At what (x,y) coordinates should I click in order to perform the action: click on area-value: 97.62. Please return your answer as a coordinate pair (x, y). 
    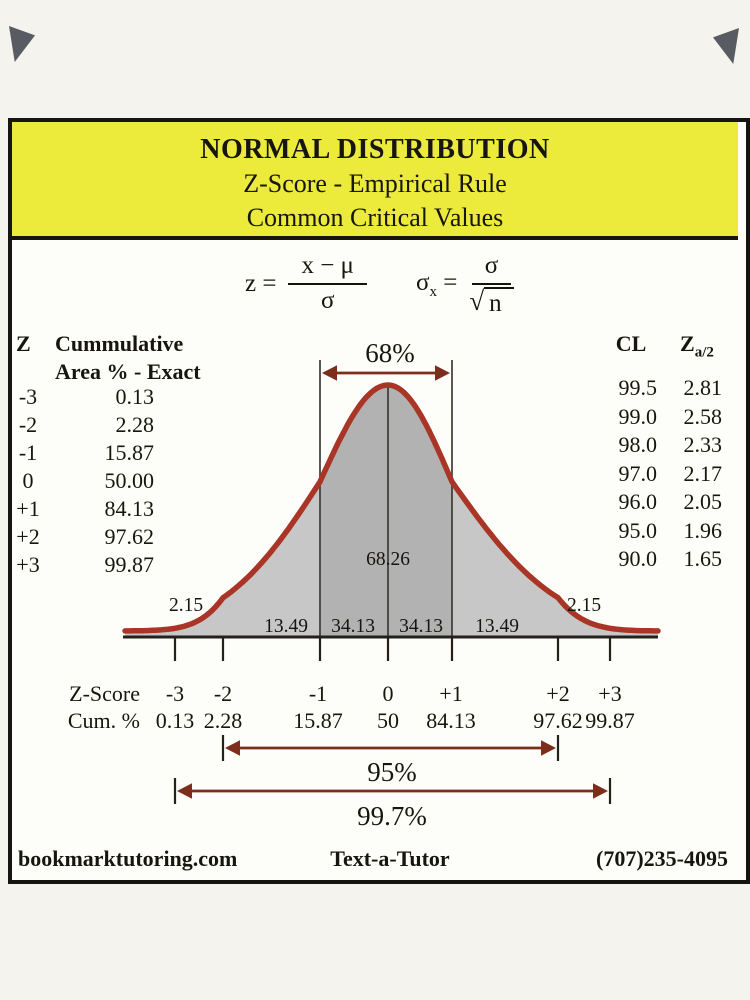
    Looking at the image, I should click on (129, 536).